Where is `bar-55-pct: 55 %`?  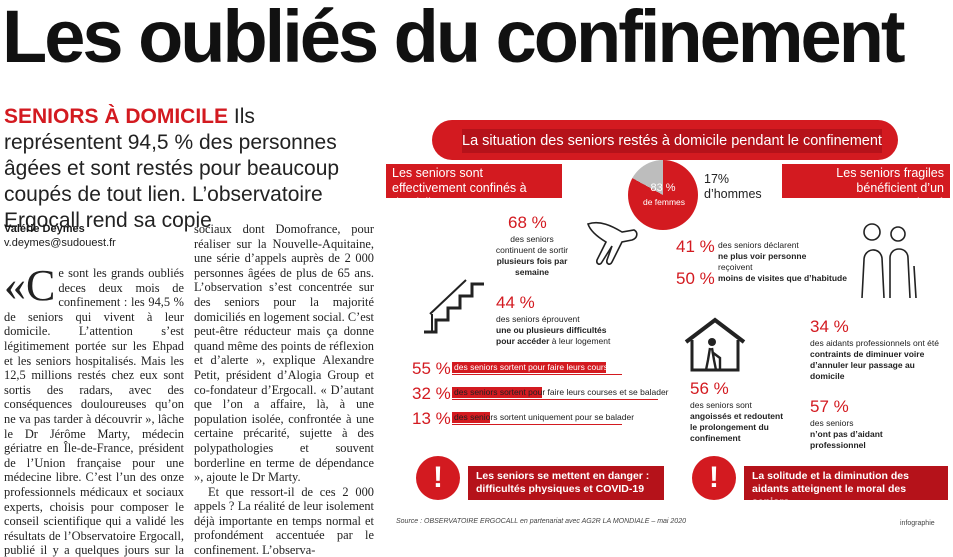 bar-55-pct: 55 % is located at coordinates (431, 368).